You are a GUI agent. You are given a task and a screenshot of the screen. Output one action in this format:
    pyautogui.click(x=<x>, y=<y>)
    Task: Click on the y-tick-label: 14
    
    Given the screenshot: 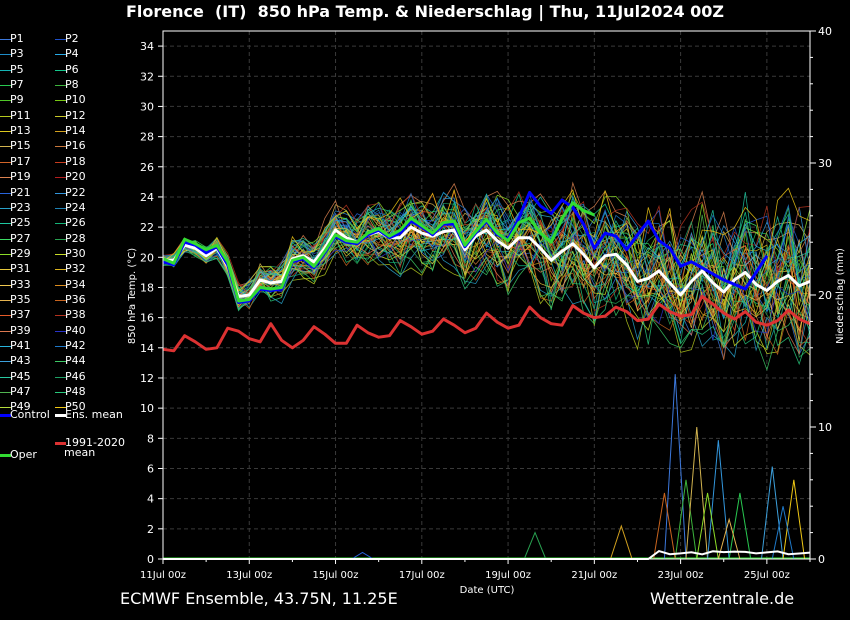 What is the action you would take?
    pyautogui.click(x=147, y=348)
    